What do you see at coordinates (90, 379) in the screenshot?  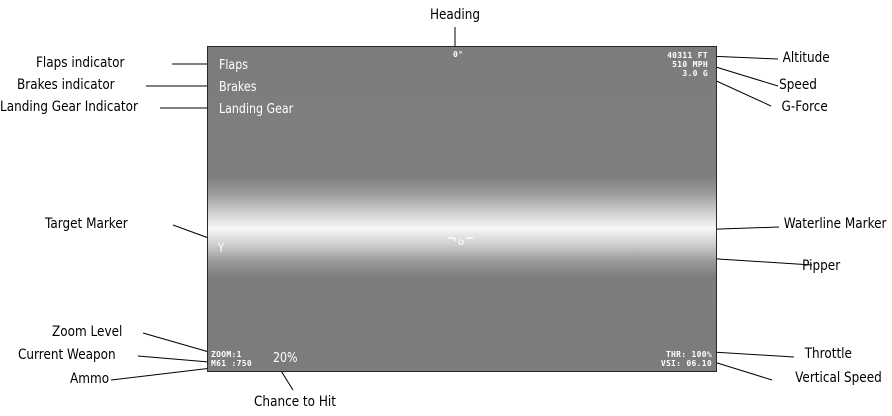 I see `callout-ammo: Ammo` at bounding box center [90, 379].